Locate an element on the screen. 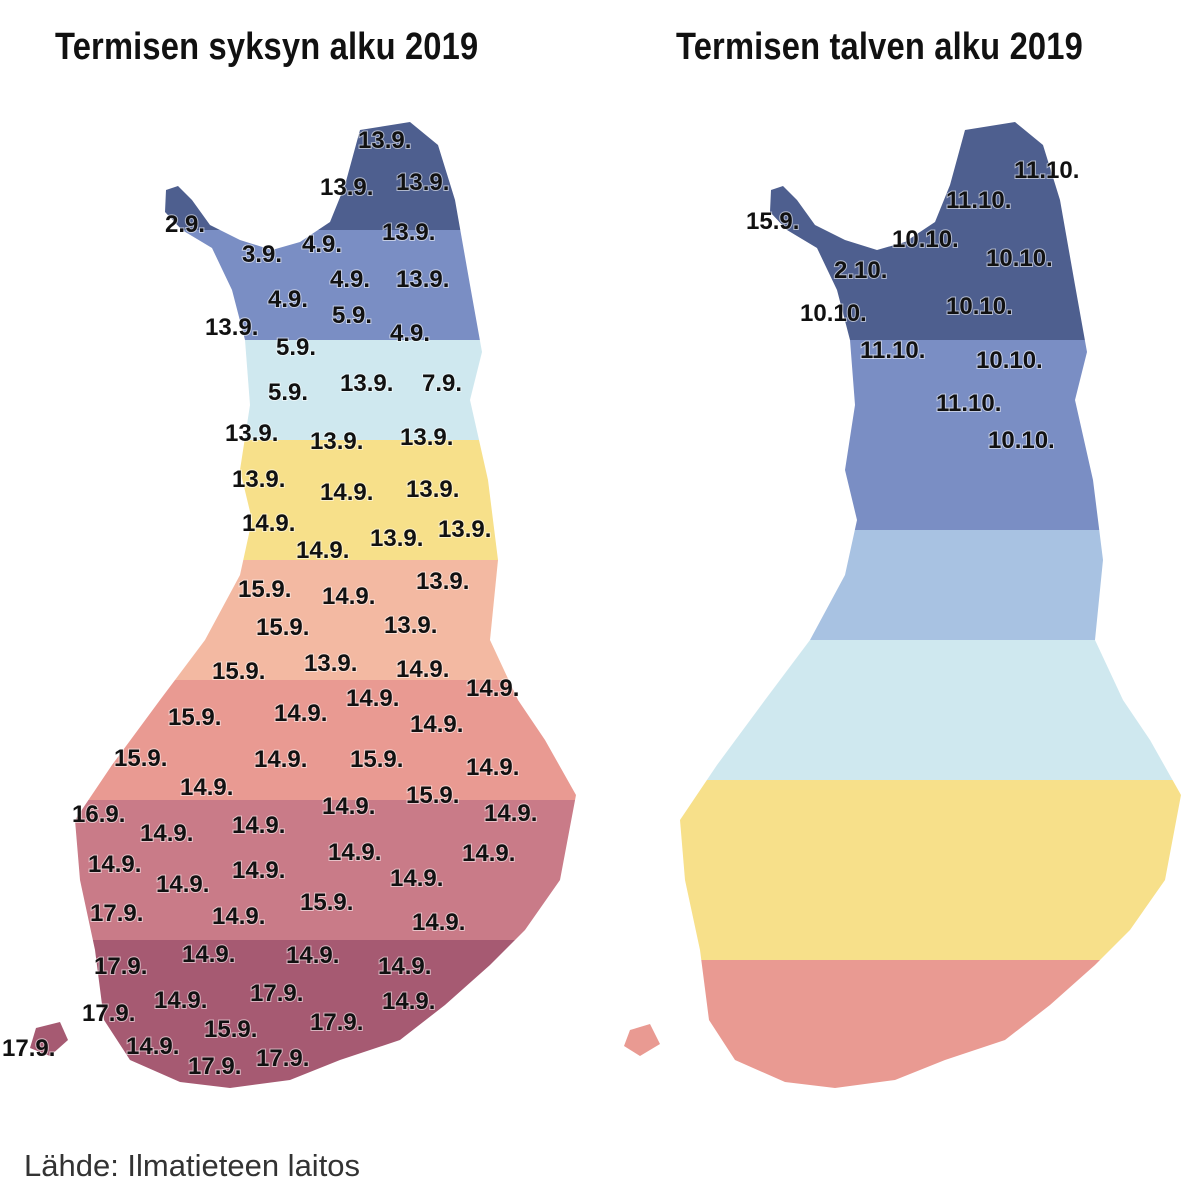  date-label: 16.9. is located at coordinates (98, 814).